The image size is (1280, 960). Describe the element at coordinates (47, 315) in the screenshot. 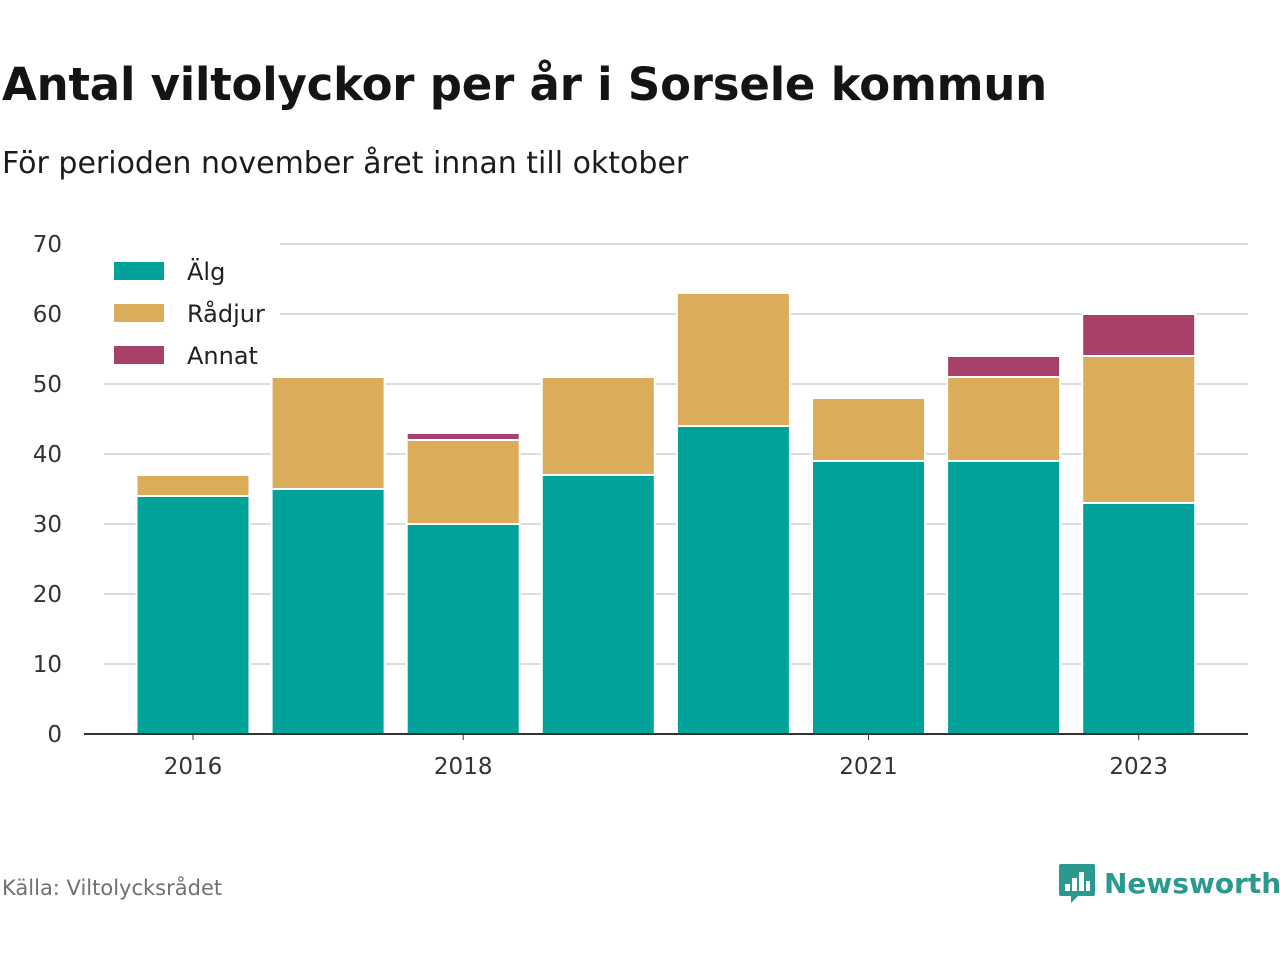

I see `y-tick-label: 60` at that location.